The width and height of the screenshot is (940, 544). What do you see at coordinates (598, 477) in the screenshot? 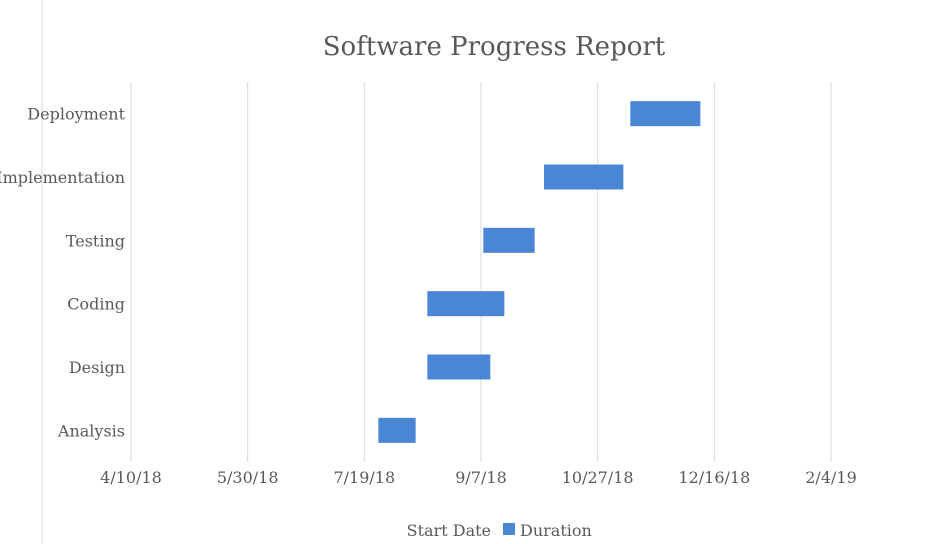
I see `x-tick-label: 10/27/18` at bounding box center [598, 477].